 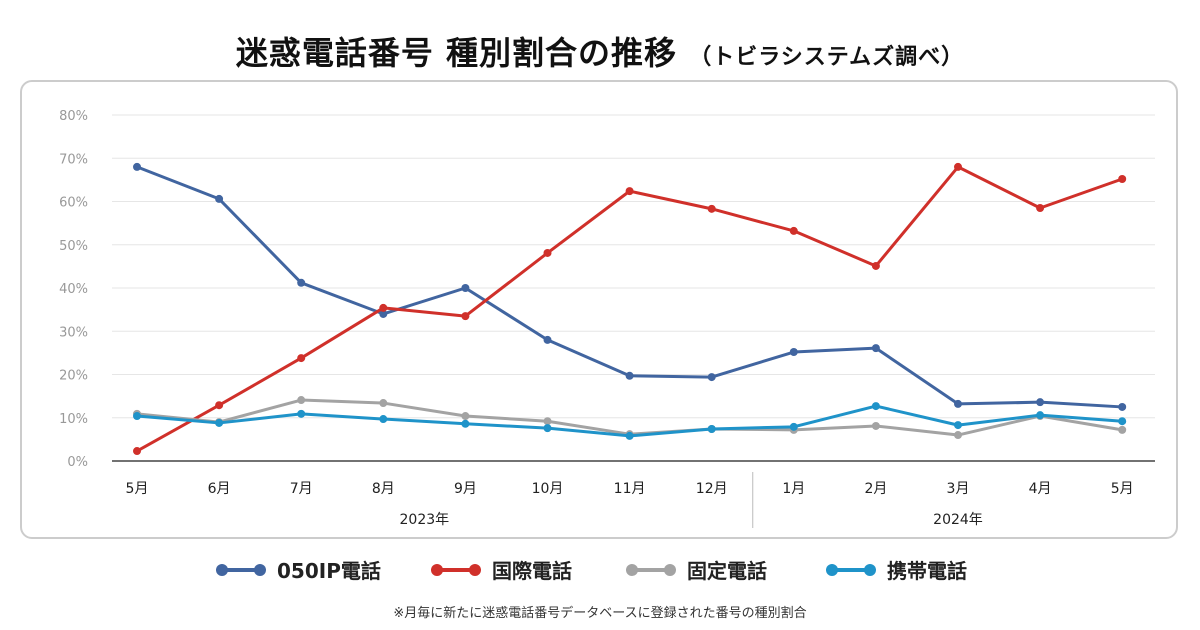 What do you see at coordinates (465, 489) in the screenshot?
I see `x-tick-label: 9月` at bounding box center [465, 489].